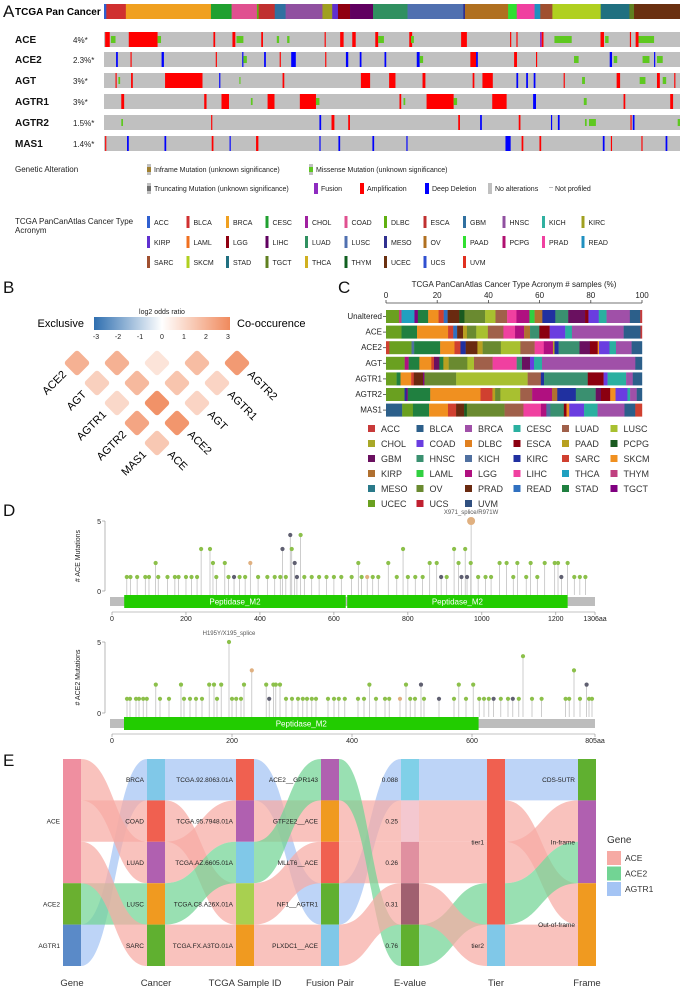  Describe the element at coordinates (391, 904) in the screenshot. I see `sankey-node-label: 0.31` at that location.